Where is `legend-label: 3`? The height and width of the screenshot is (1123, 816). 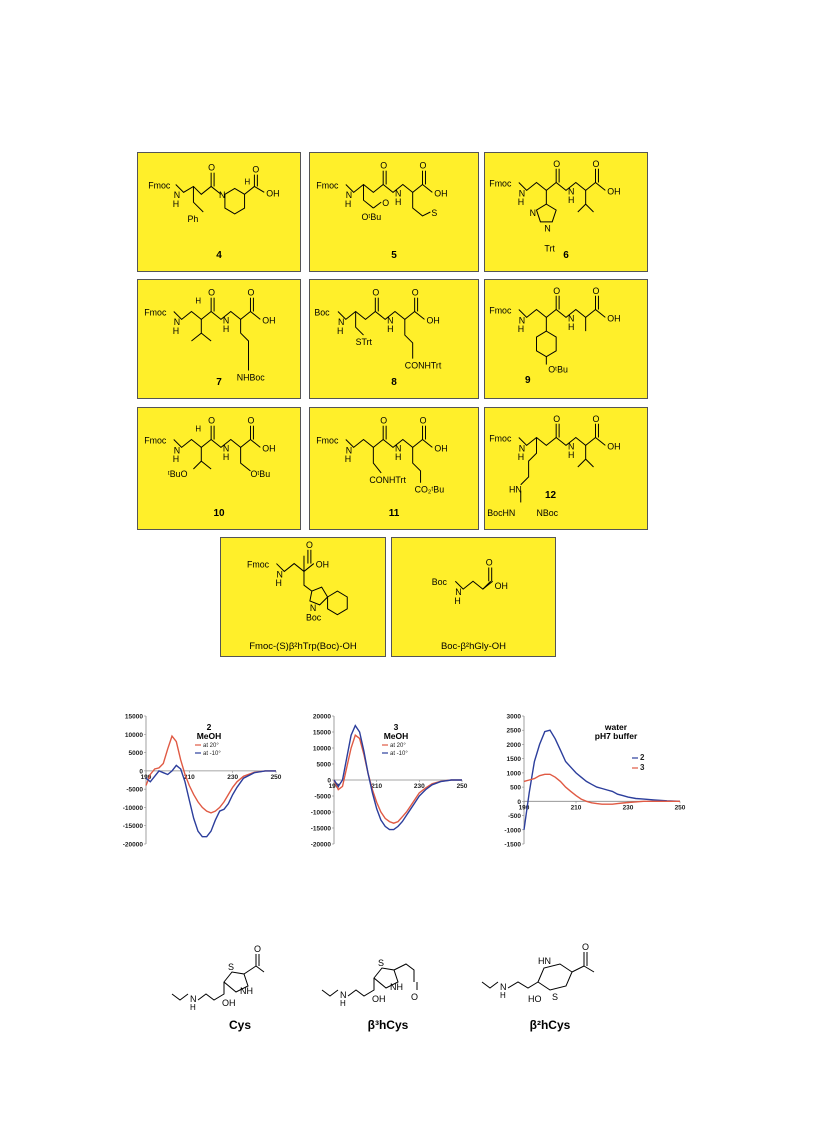
legend-label: 3 is located at coordinates (642, 767).